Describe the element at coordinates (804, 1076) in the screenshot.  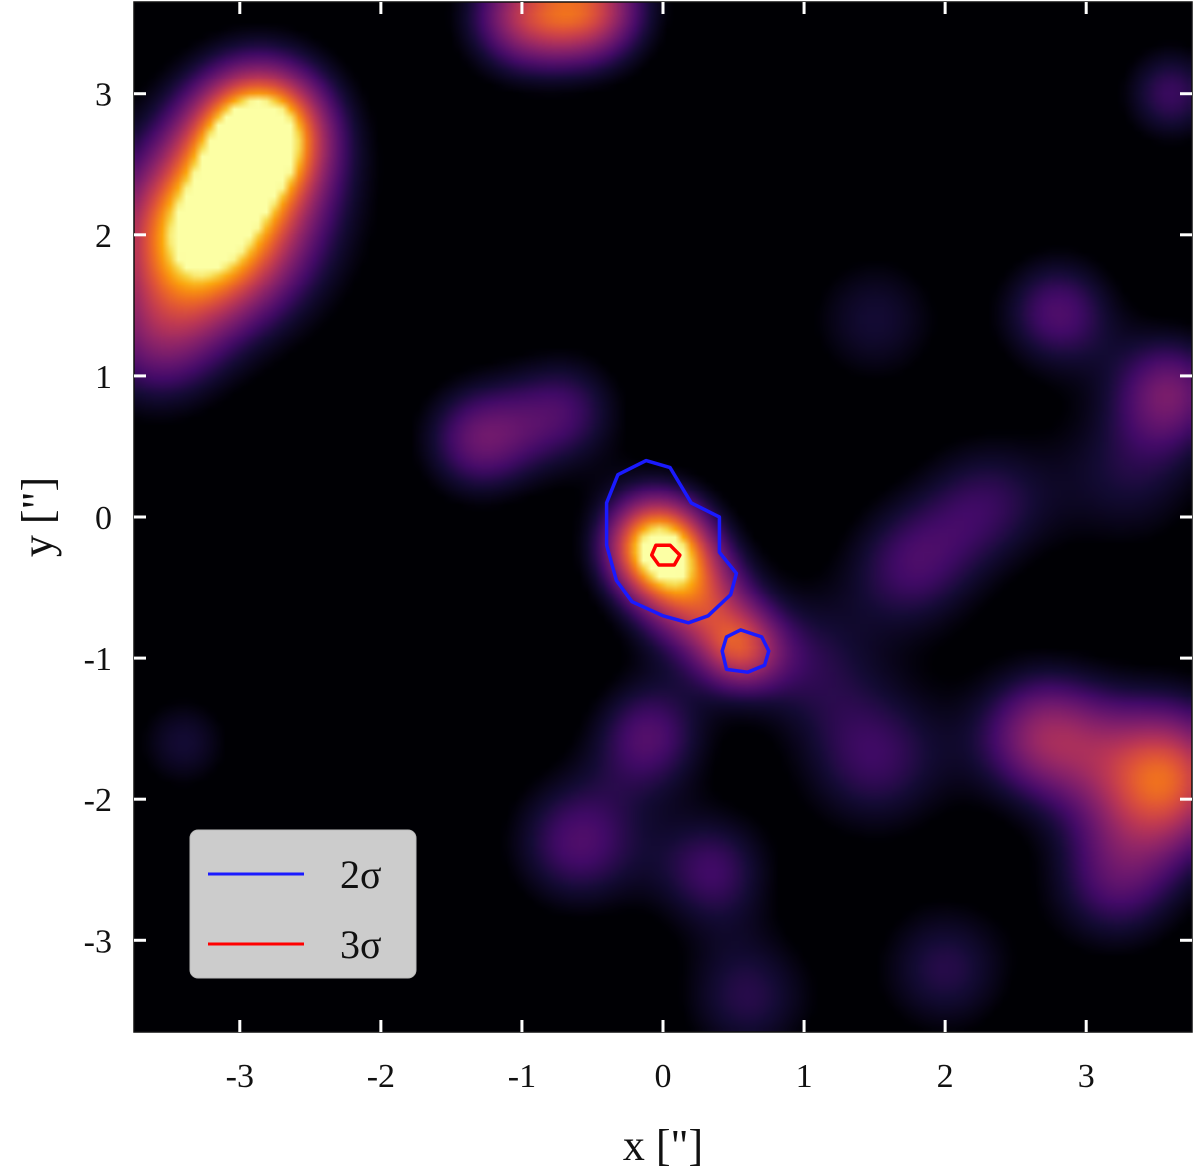
I see `x-tick-label-4: 1` at that location.